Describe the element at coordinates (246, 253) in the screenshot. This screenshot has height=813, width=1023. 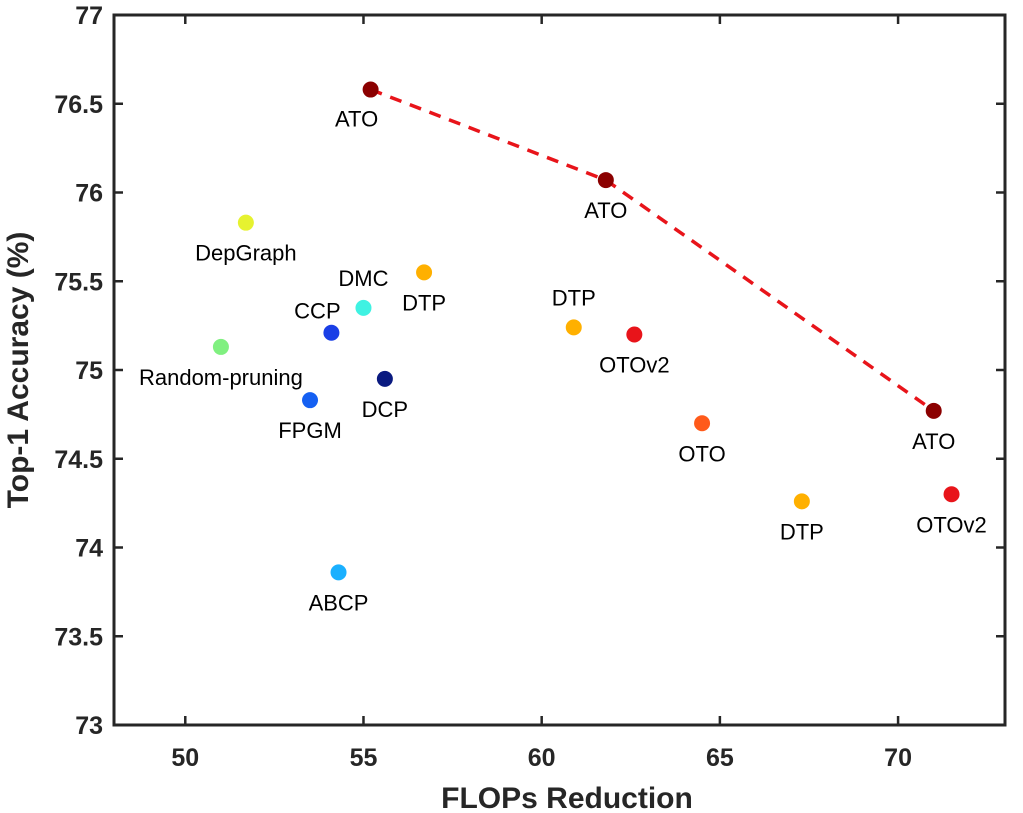
I see `point-label: DepGraph` at that location.